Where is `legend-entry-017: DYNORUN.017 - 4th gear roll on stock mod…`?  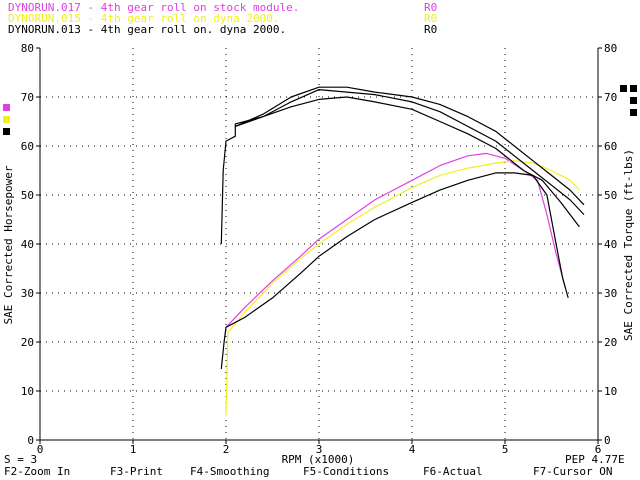 legend-entry-017: DYNORUN.017 - 4th gear roll on stock mod… is located at coordinates (154, 7).